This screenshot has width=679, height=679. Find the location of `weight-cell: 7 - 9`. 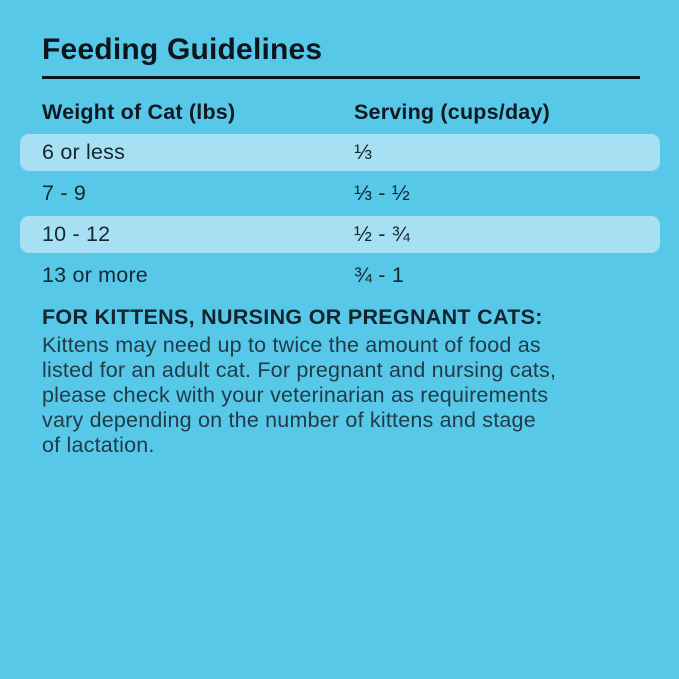

weight-cell: 7 - 9 is located at coordinates (64, 193).